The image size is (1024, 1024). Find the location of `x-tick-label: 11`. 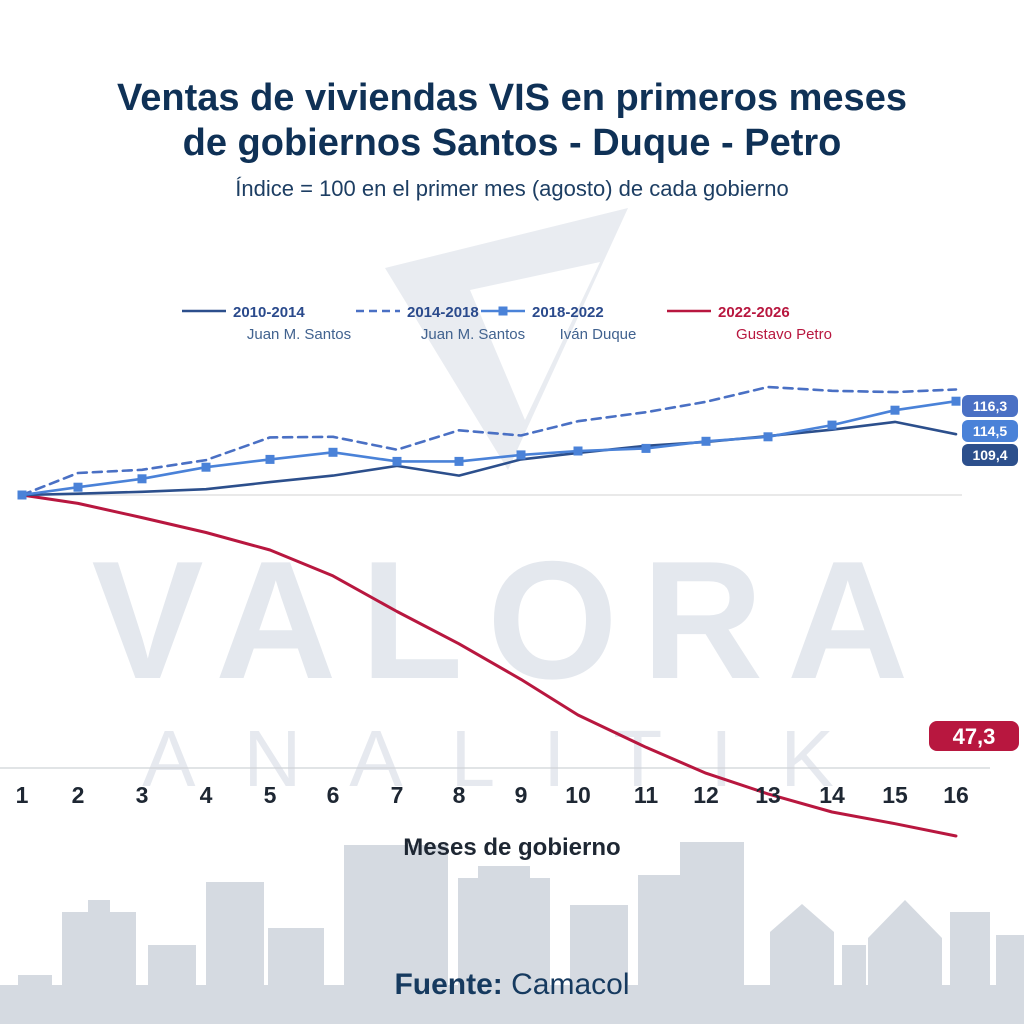

x-tick-label: 11 is located at coordinates (646, 795).